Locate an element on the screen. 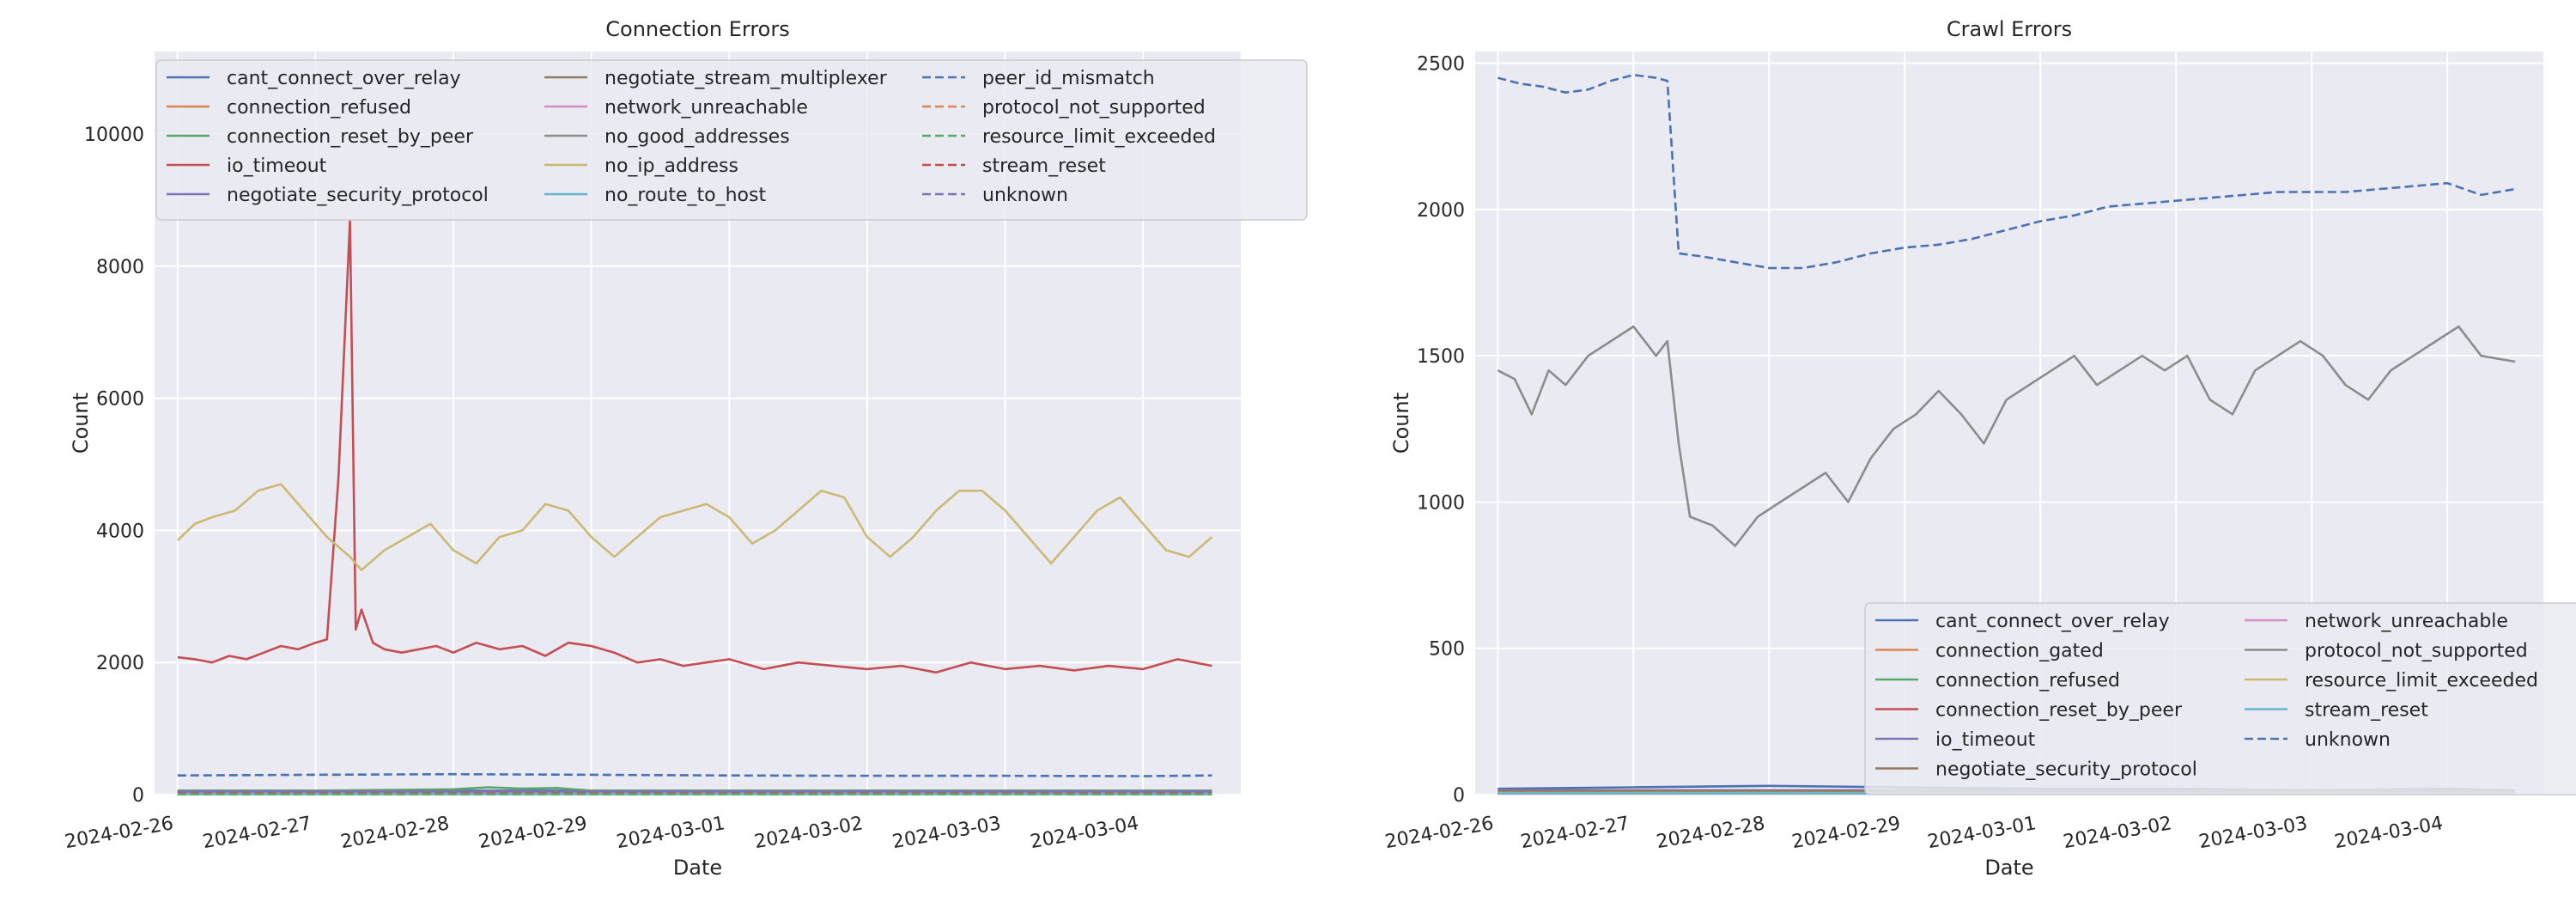 Image resolution: width=2576 pixels, height=902 pixels. y-tick-label: 1000 is located at coordinates (1441, 503).